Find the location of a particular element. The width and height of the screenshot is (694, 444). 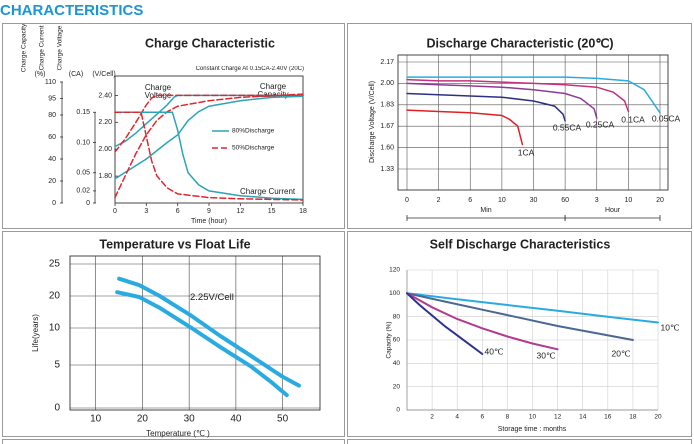

x-tick-label: 4 is located at coordinates (457, 417).